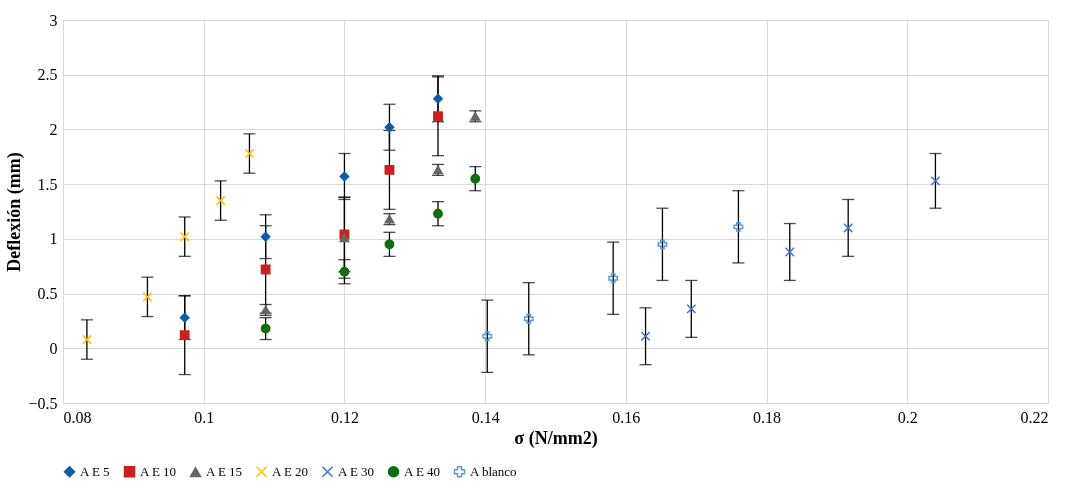 The height and width of the screenshot is (494, 1083). I want to click on y-axis-title: Deflexión (mm), so click(15, 212).